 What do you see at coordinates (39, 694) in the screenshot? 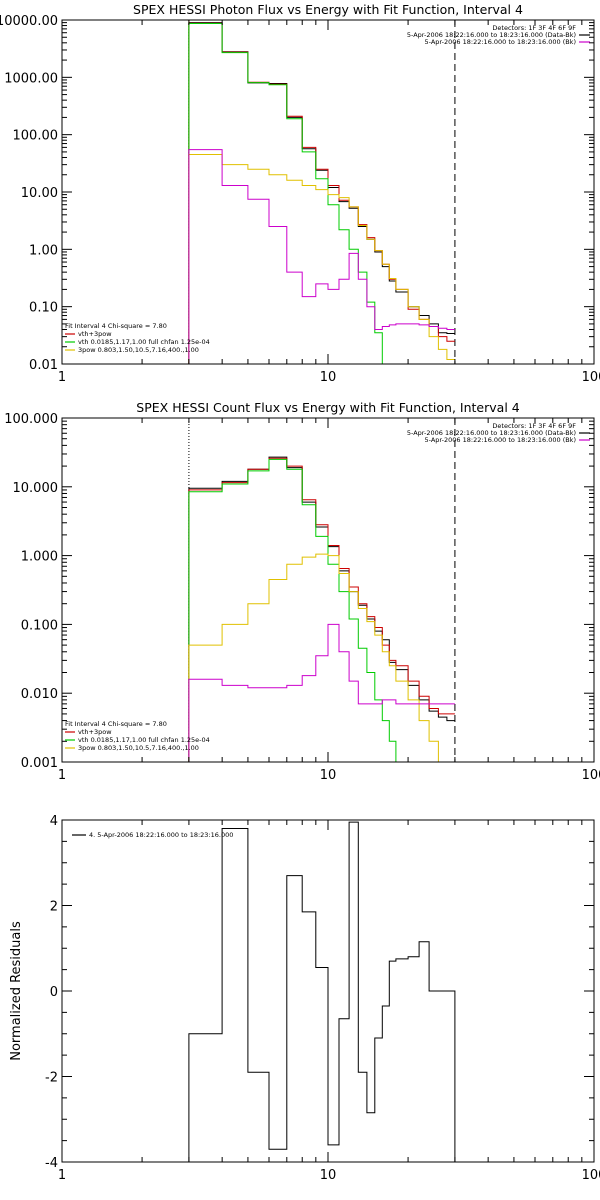
I see `y-tick-label: 0.010` at bounding box center [39, 694].